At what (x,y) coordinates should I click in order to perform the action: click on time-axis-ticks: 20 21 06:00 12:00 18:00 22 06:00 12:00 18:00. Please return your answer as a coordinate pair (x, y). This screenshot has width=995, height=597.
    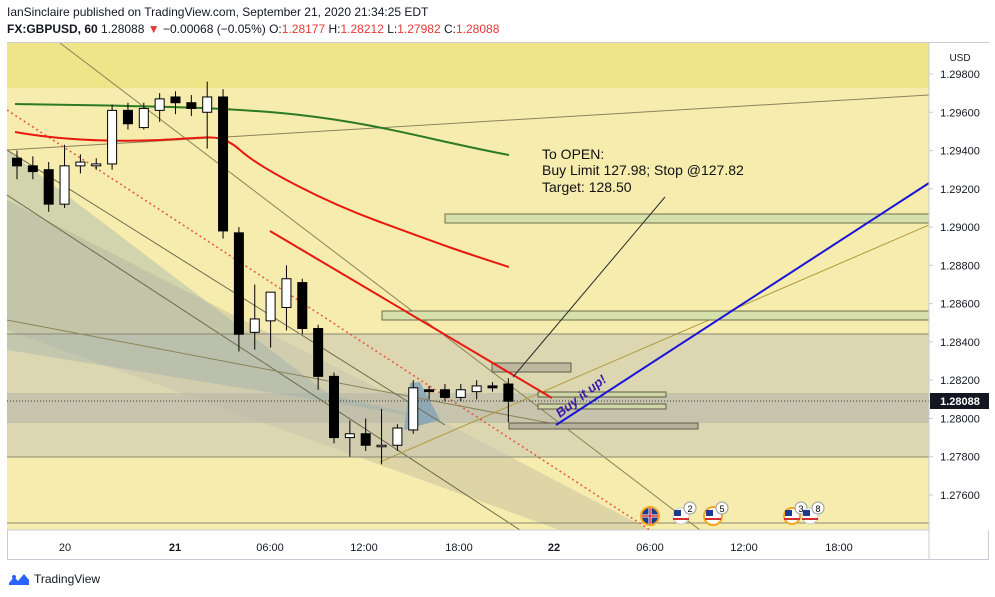
    Looking at the image, I should click on (456, 548).